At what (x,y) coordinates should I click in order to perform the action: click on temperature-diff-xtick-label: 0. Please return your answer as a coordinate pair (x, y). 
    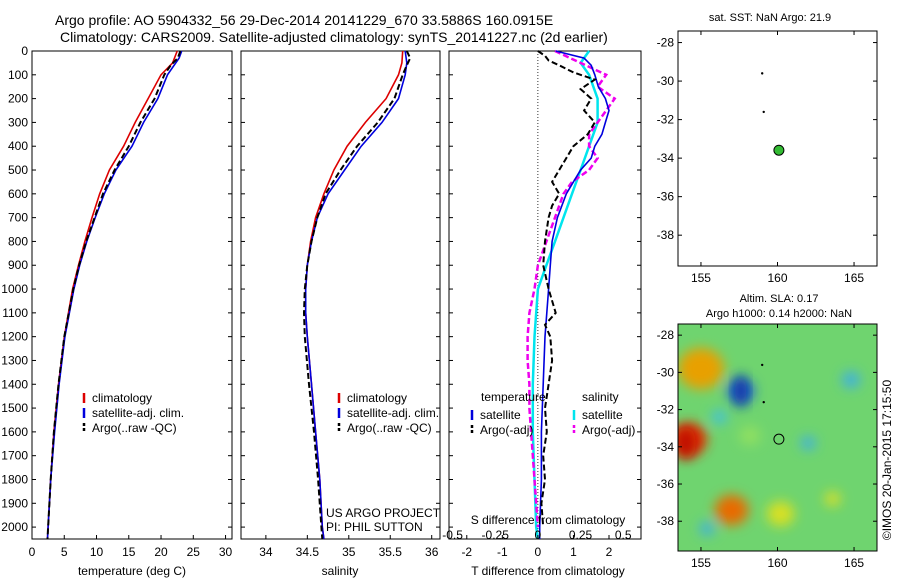
    Looking at the image, I should click on (538, 552).